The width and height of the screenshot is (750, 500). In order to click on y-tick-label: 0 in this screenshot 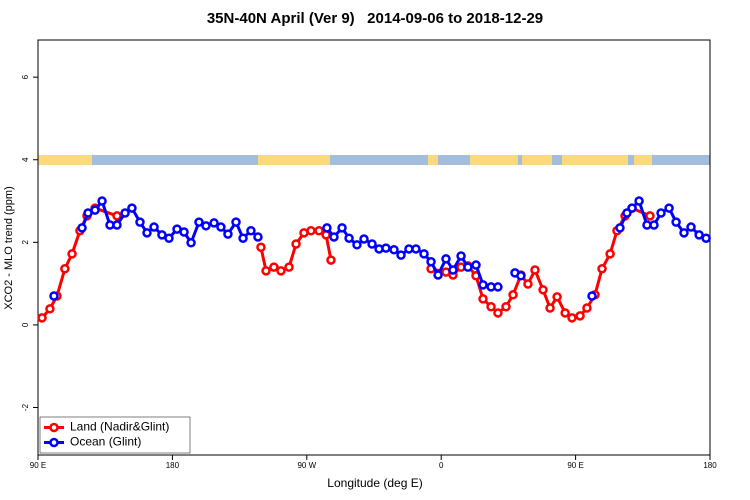, I will do `click(25, 324)`.